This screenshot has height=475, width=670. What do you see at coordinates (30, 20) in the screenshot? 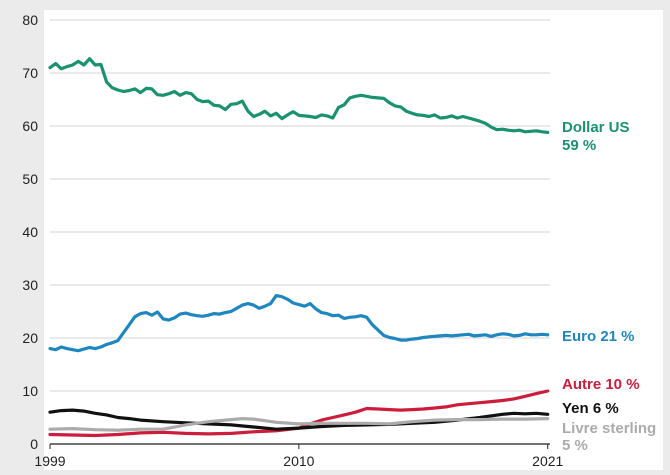
I see `y-tick-label: 80` at bounding box center [30, 20].